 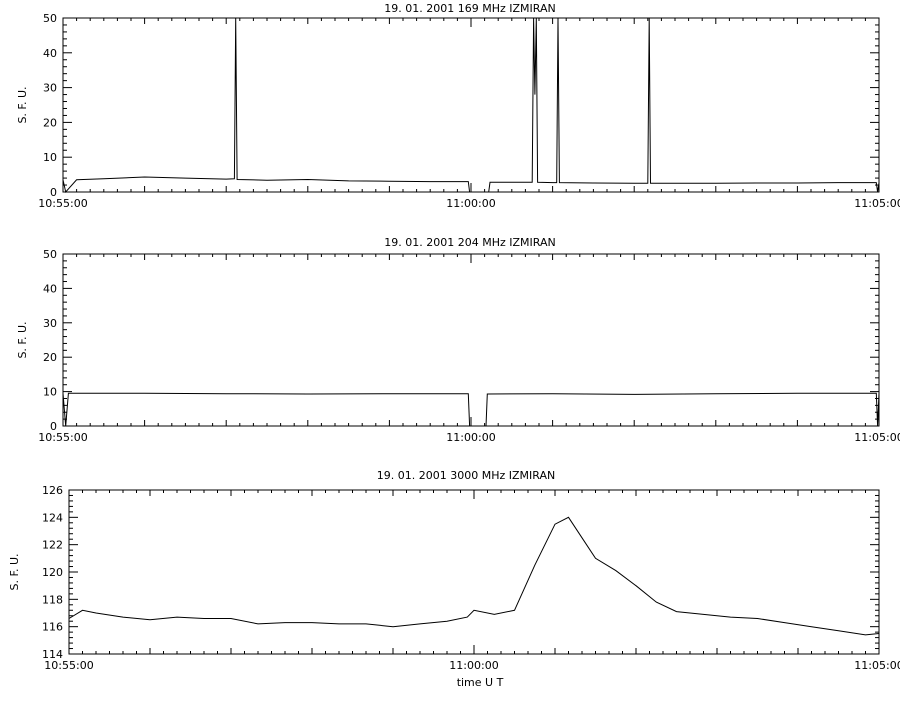 I want to click on chart-title: 19. 01. 2001 3000 MHz IZMIRAN, so click(x=466, y=475).